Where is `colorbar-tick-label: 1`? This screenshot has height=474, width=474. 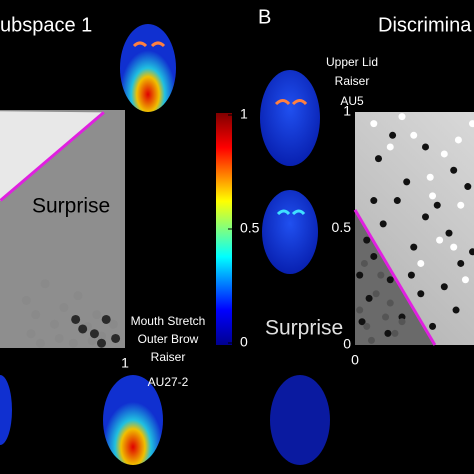
colorbar-tick-label: 1 is located at coordinates (244, 114).